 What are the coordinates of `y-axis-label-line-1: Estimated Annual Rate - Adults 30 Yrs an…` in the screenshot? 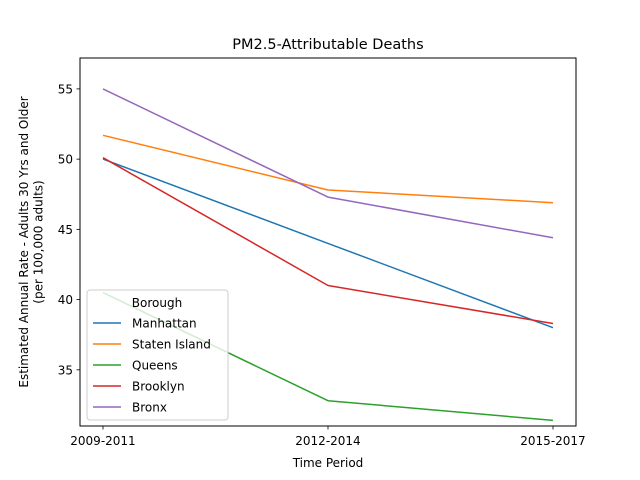 It's located at (24, 241).